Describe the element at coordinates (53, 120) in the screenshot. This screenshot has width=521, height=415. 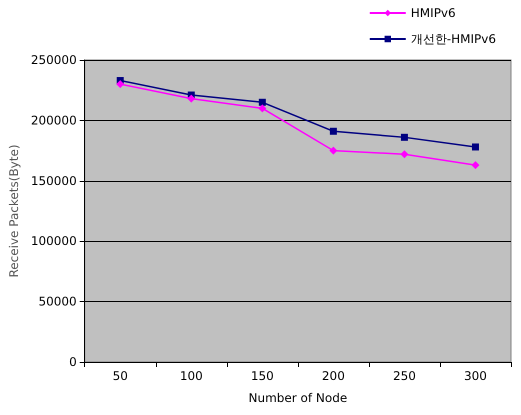
I see `y-tick-label: 200000` at that location.